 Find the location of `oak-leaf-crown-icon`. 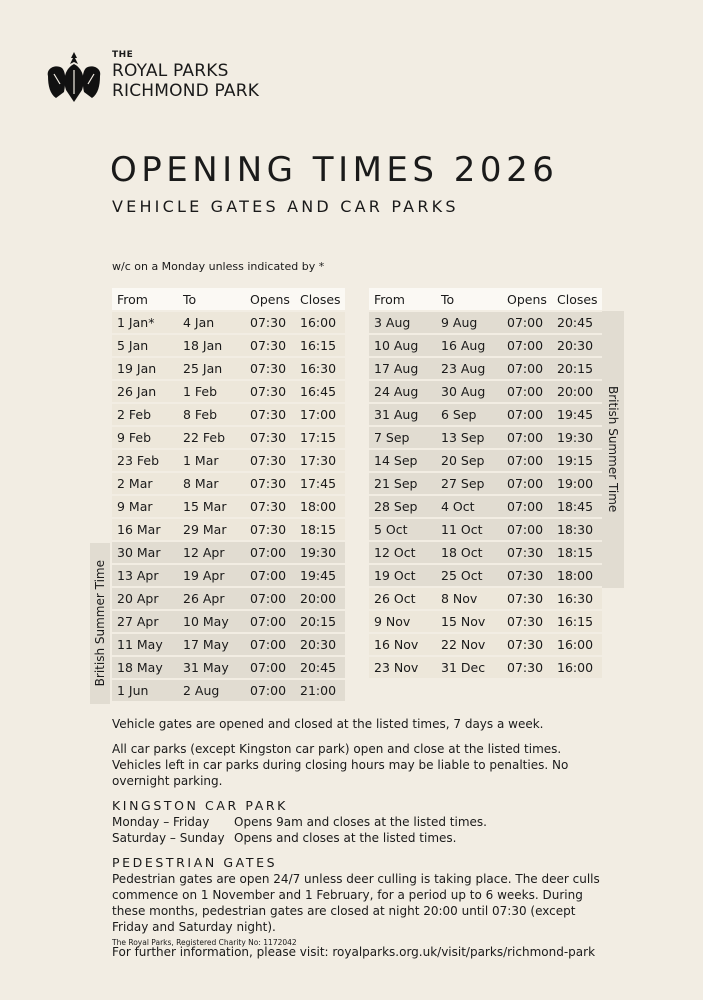

oak-leaf-crown-icon is located at coordinates (74, 77).